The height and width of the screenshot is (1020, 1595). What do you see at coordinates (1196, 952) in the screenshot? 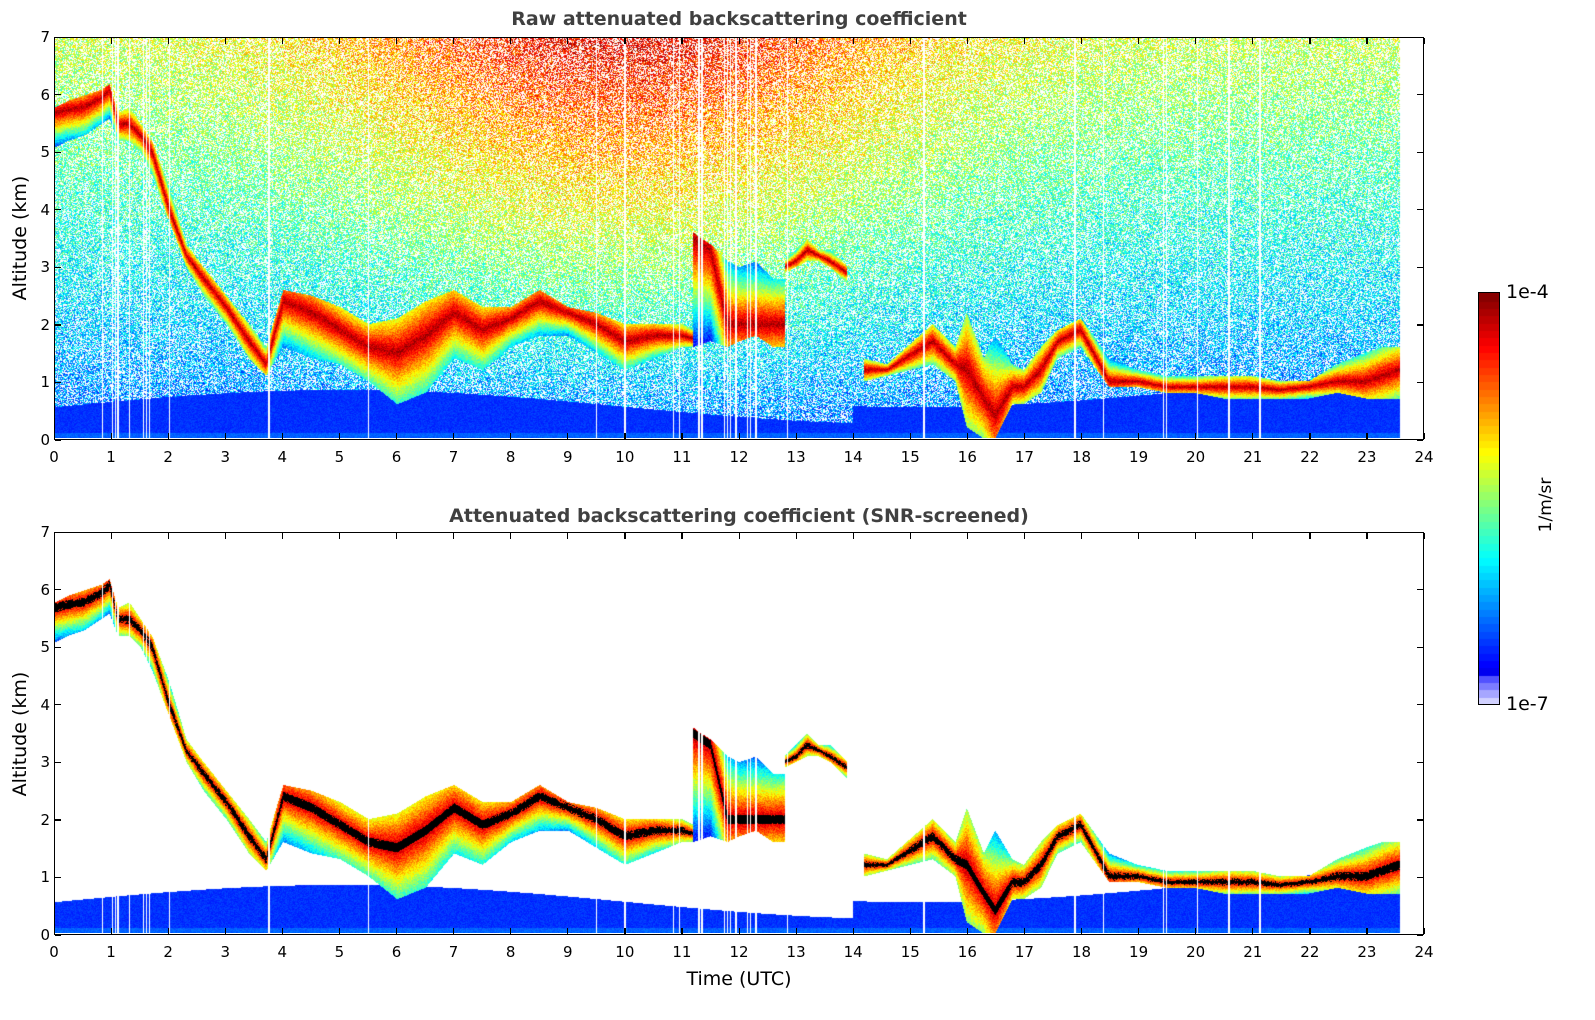
I see `x-tick-label: 20` at bounding box center [1196, 952].